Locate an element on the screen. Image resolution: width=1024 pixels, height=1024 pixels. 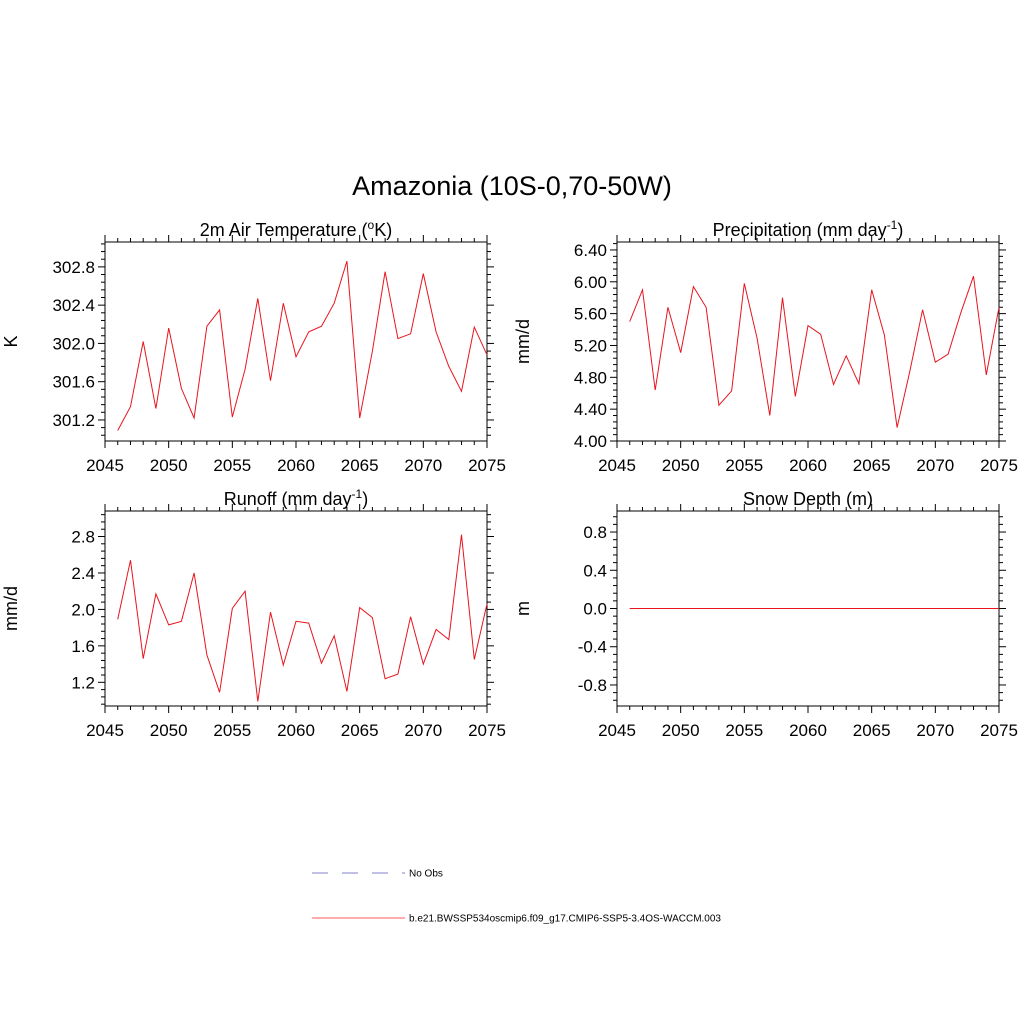
x-tick-label-runoff-2055: 2055 is located at coordinates (232, 730).